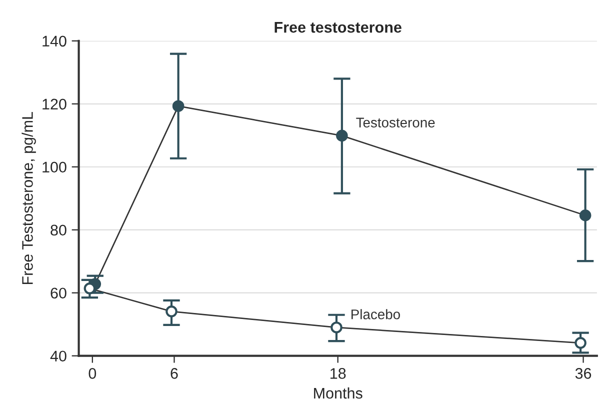 The width and height of the screenshot is (606, 409). I want to click on series-label: Testosterone, so click(395, 123).